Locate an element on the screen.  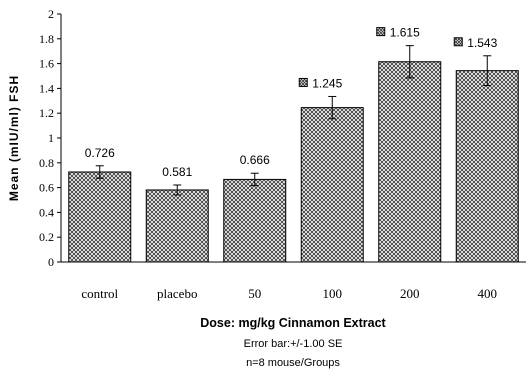
y-tick-label: 0.4 is located at coordinates (46, 212).